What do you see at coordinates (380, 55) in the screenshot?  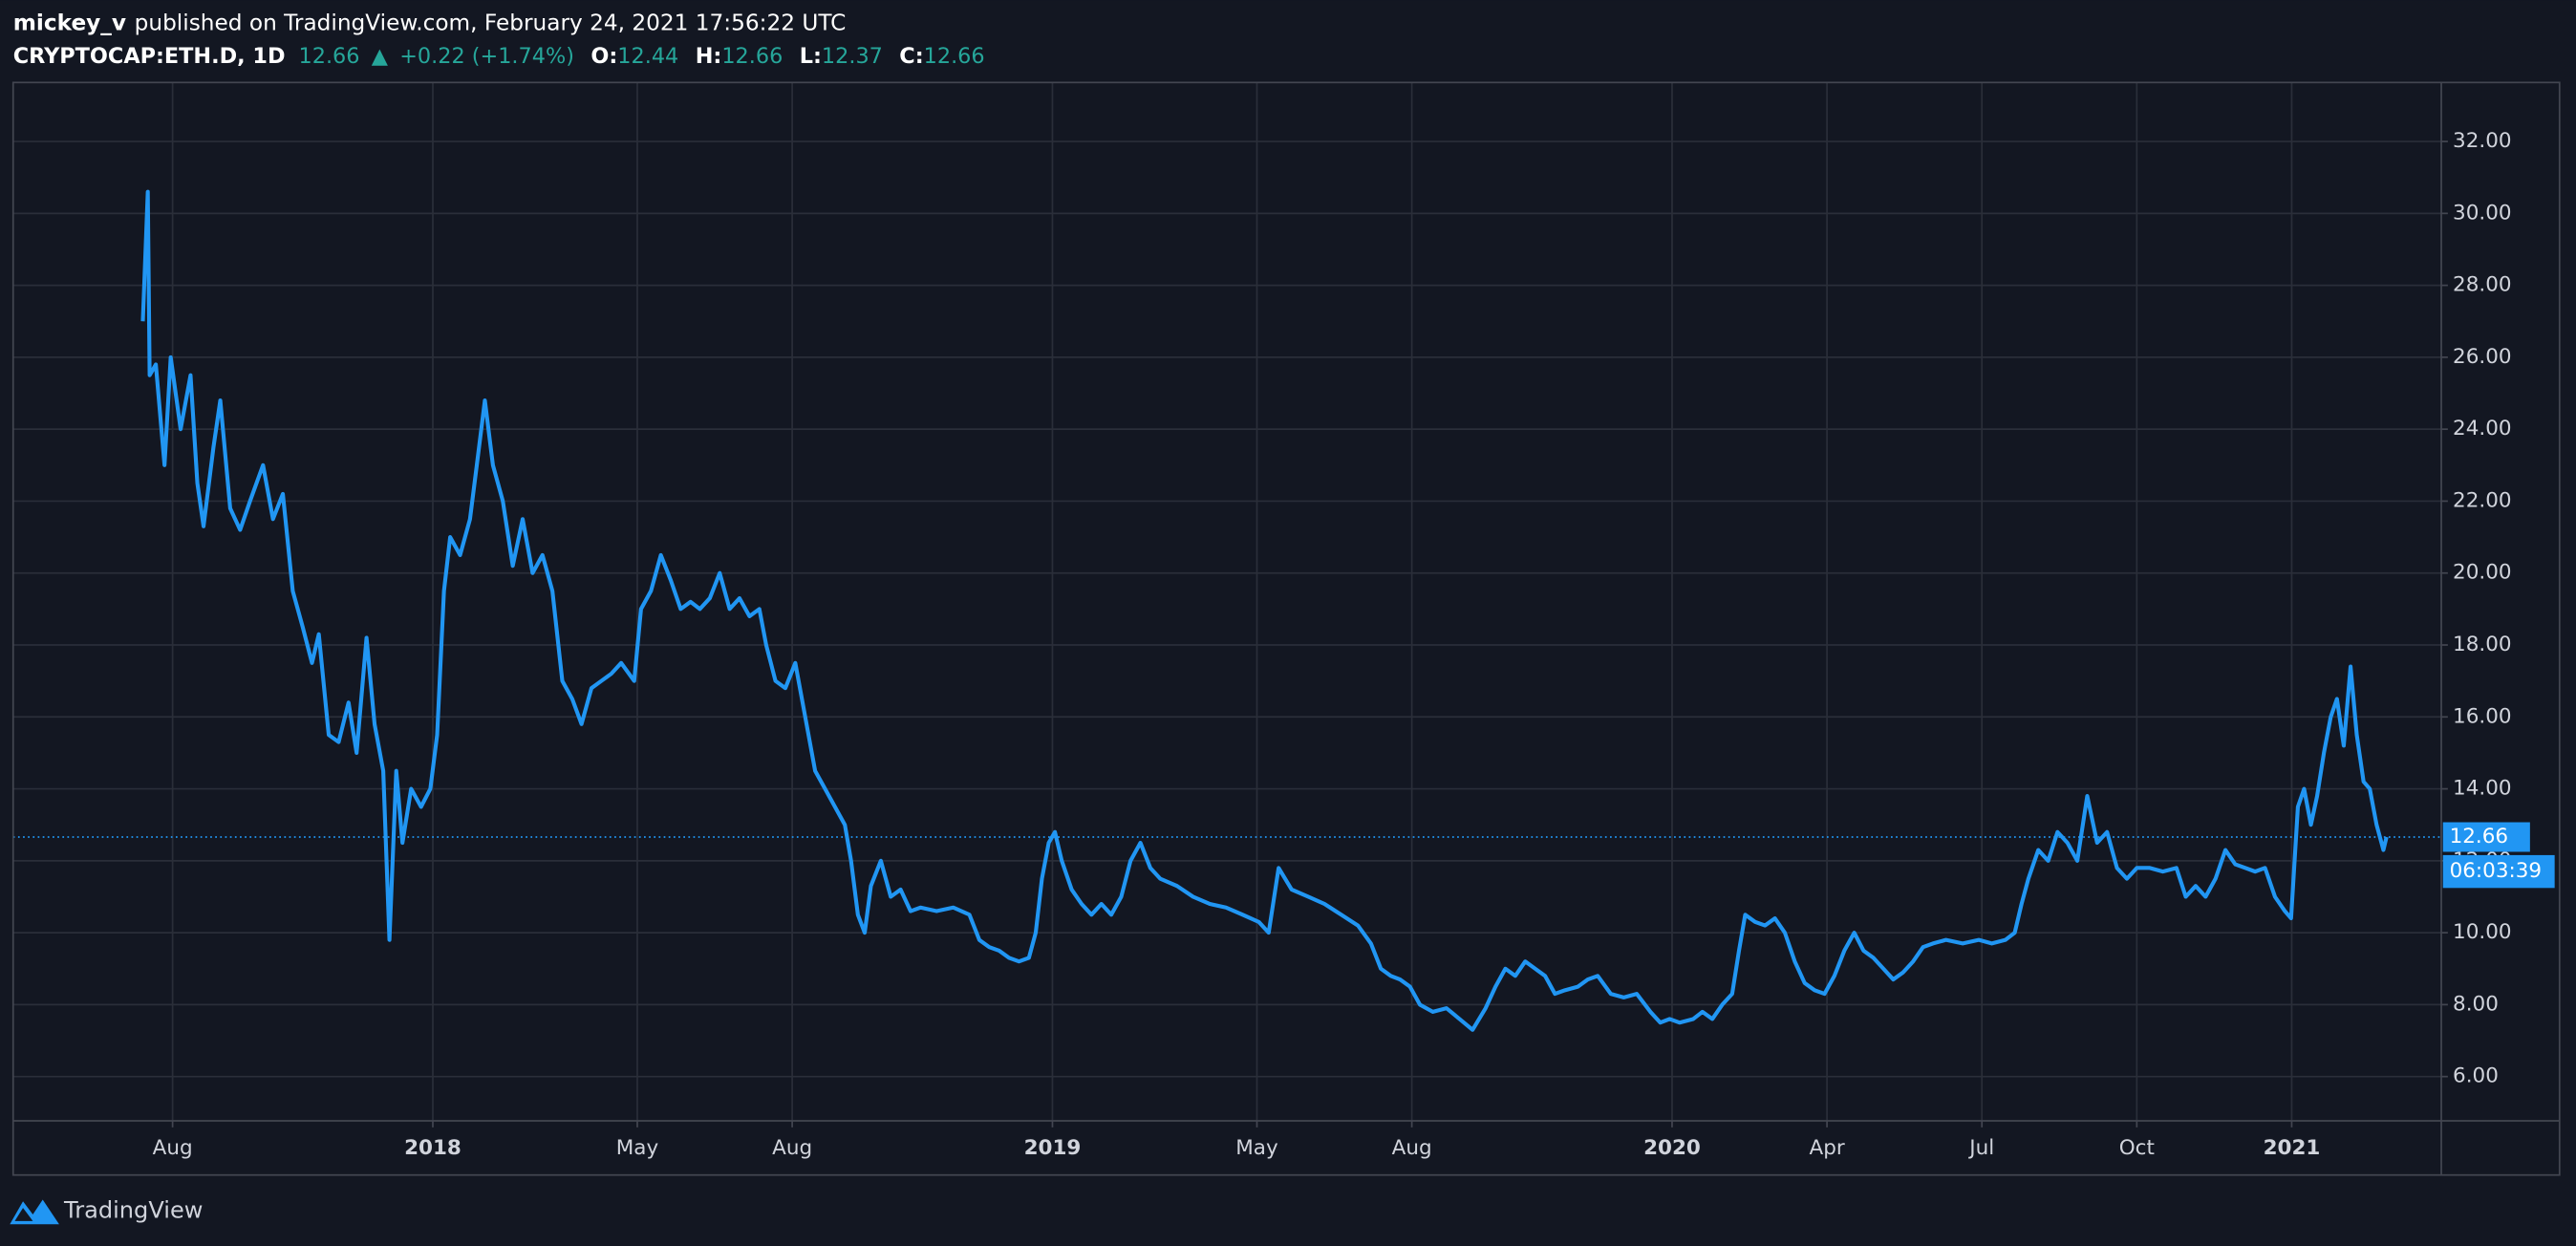 I see `arrow: ▲` at bounding box center [380, 55].